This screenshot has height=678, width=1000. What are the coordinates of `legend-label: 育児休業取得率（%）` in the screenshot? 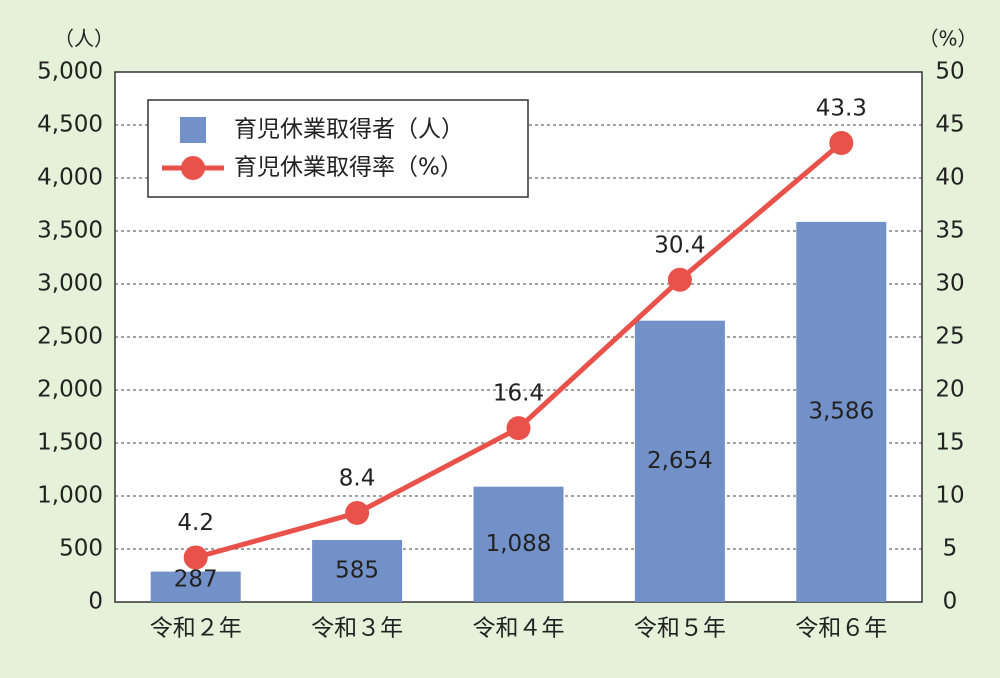 It's located at (348, 168).